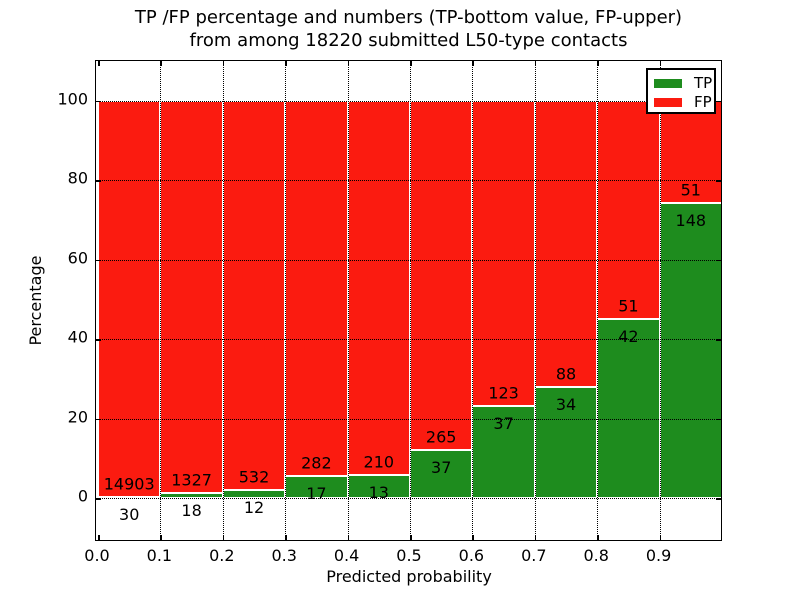 The width and height of the screenshot is (800, 600). What do you see at coordinates (316, 493) in the screenshot?
I see `tp-count-label: 17` at bounding box center [316, 493].